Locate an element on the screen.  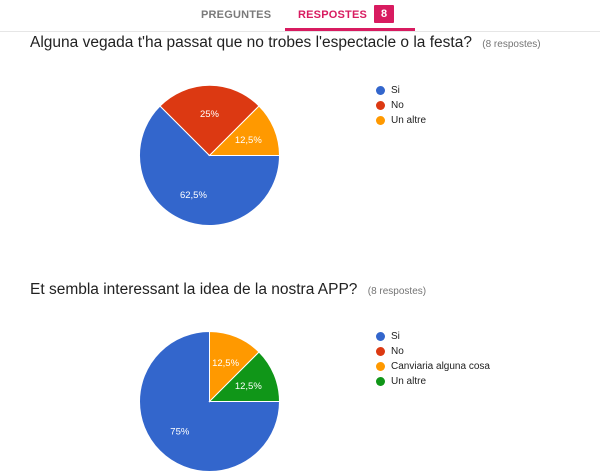
tab-bar: PREGUNTES RESPOSTES 8 is located at coordinates (300, 16).